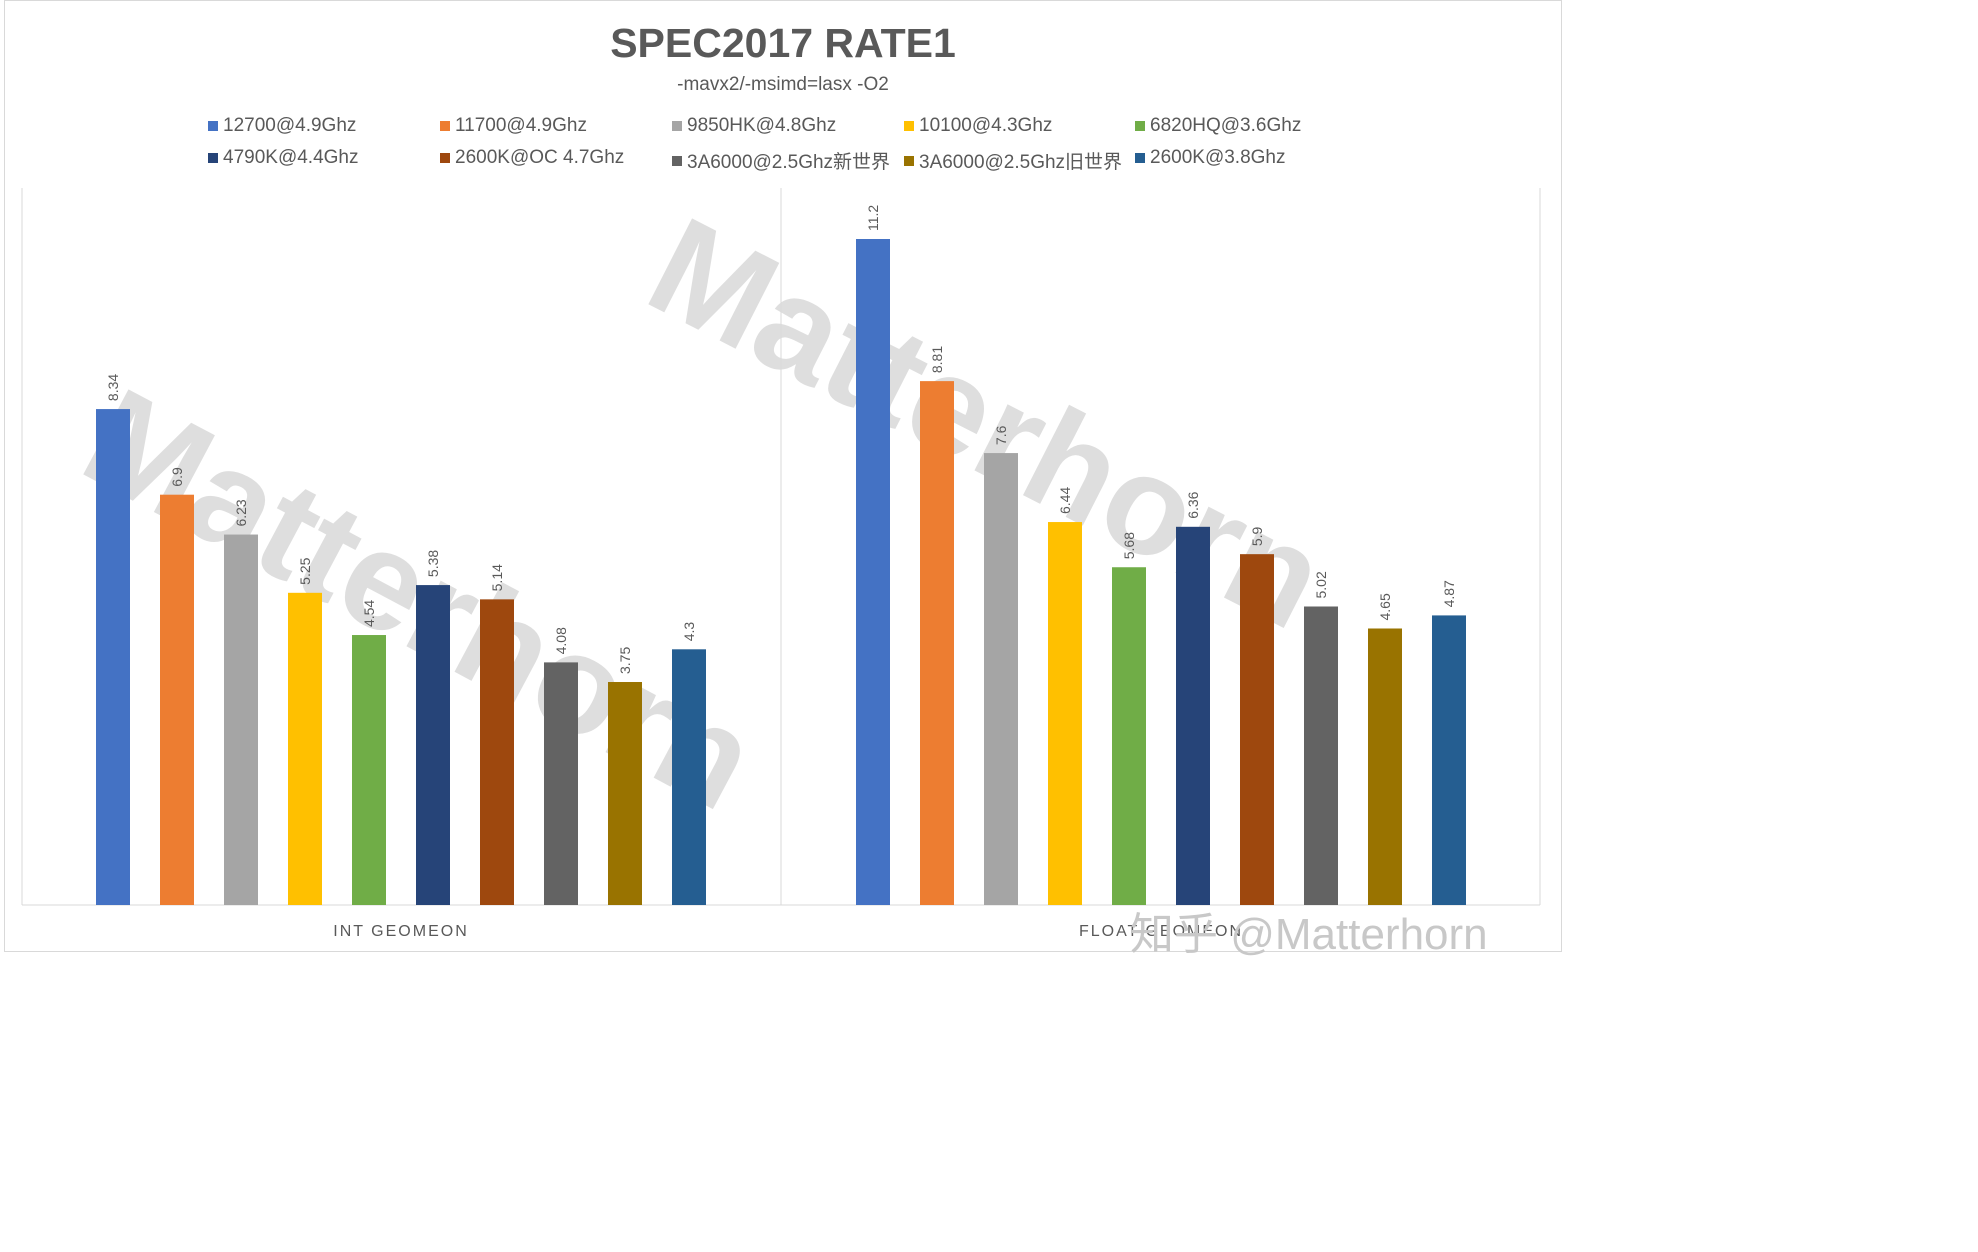  What do you see at coordinates (1161, 931) in the screenshot?
I see `category-label-1: FLOAT GEOMEON` at bounding box center [1161, 931].